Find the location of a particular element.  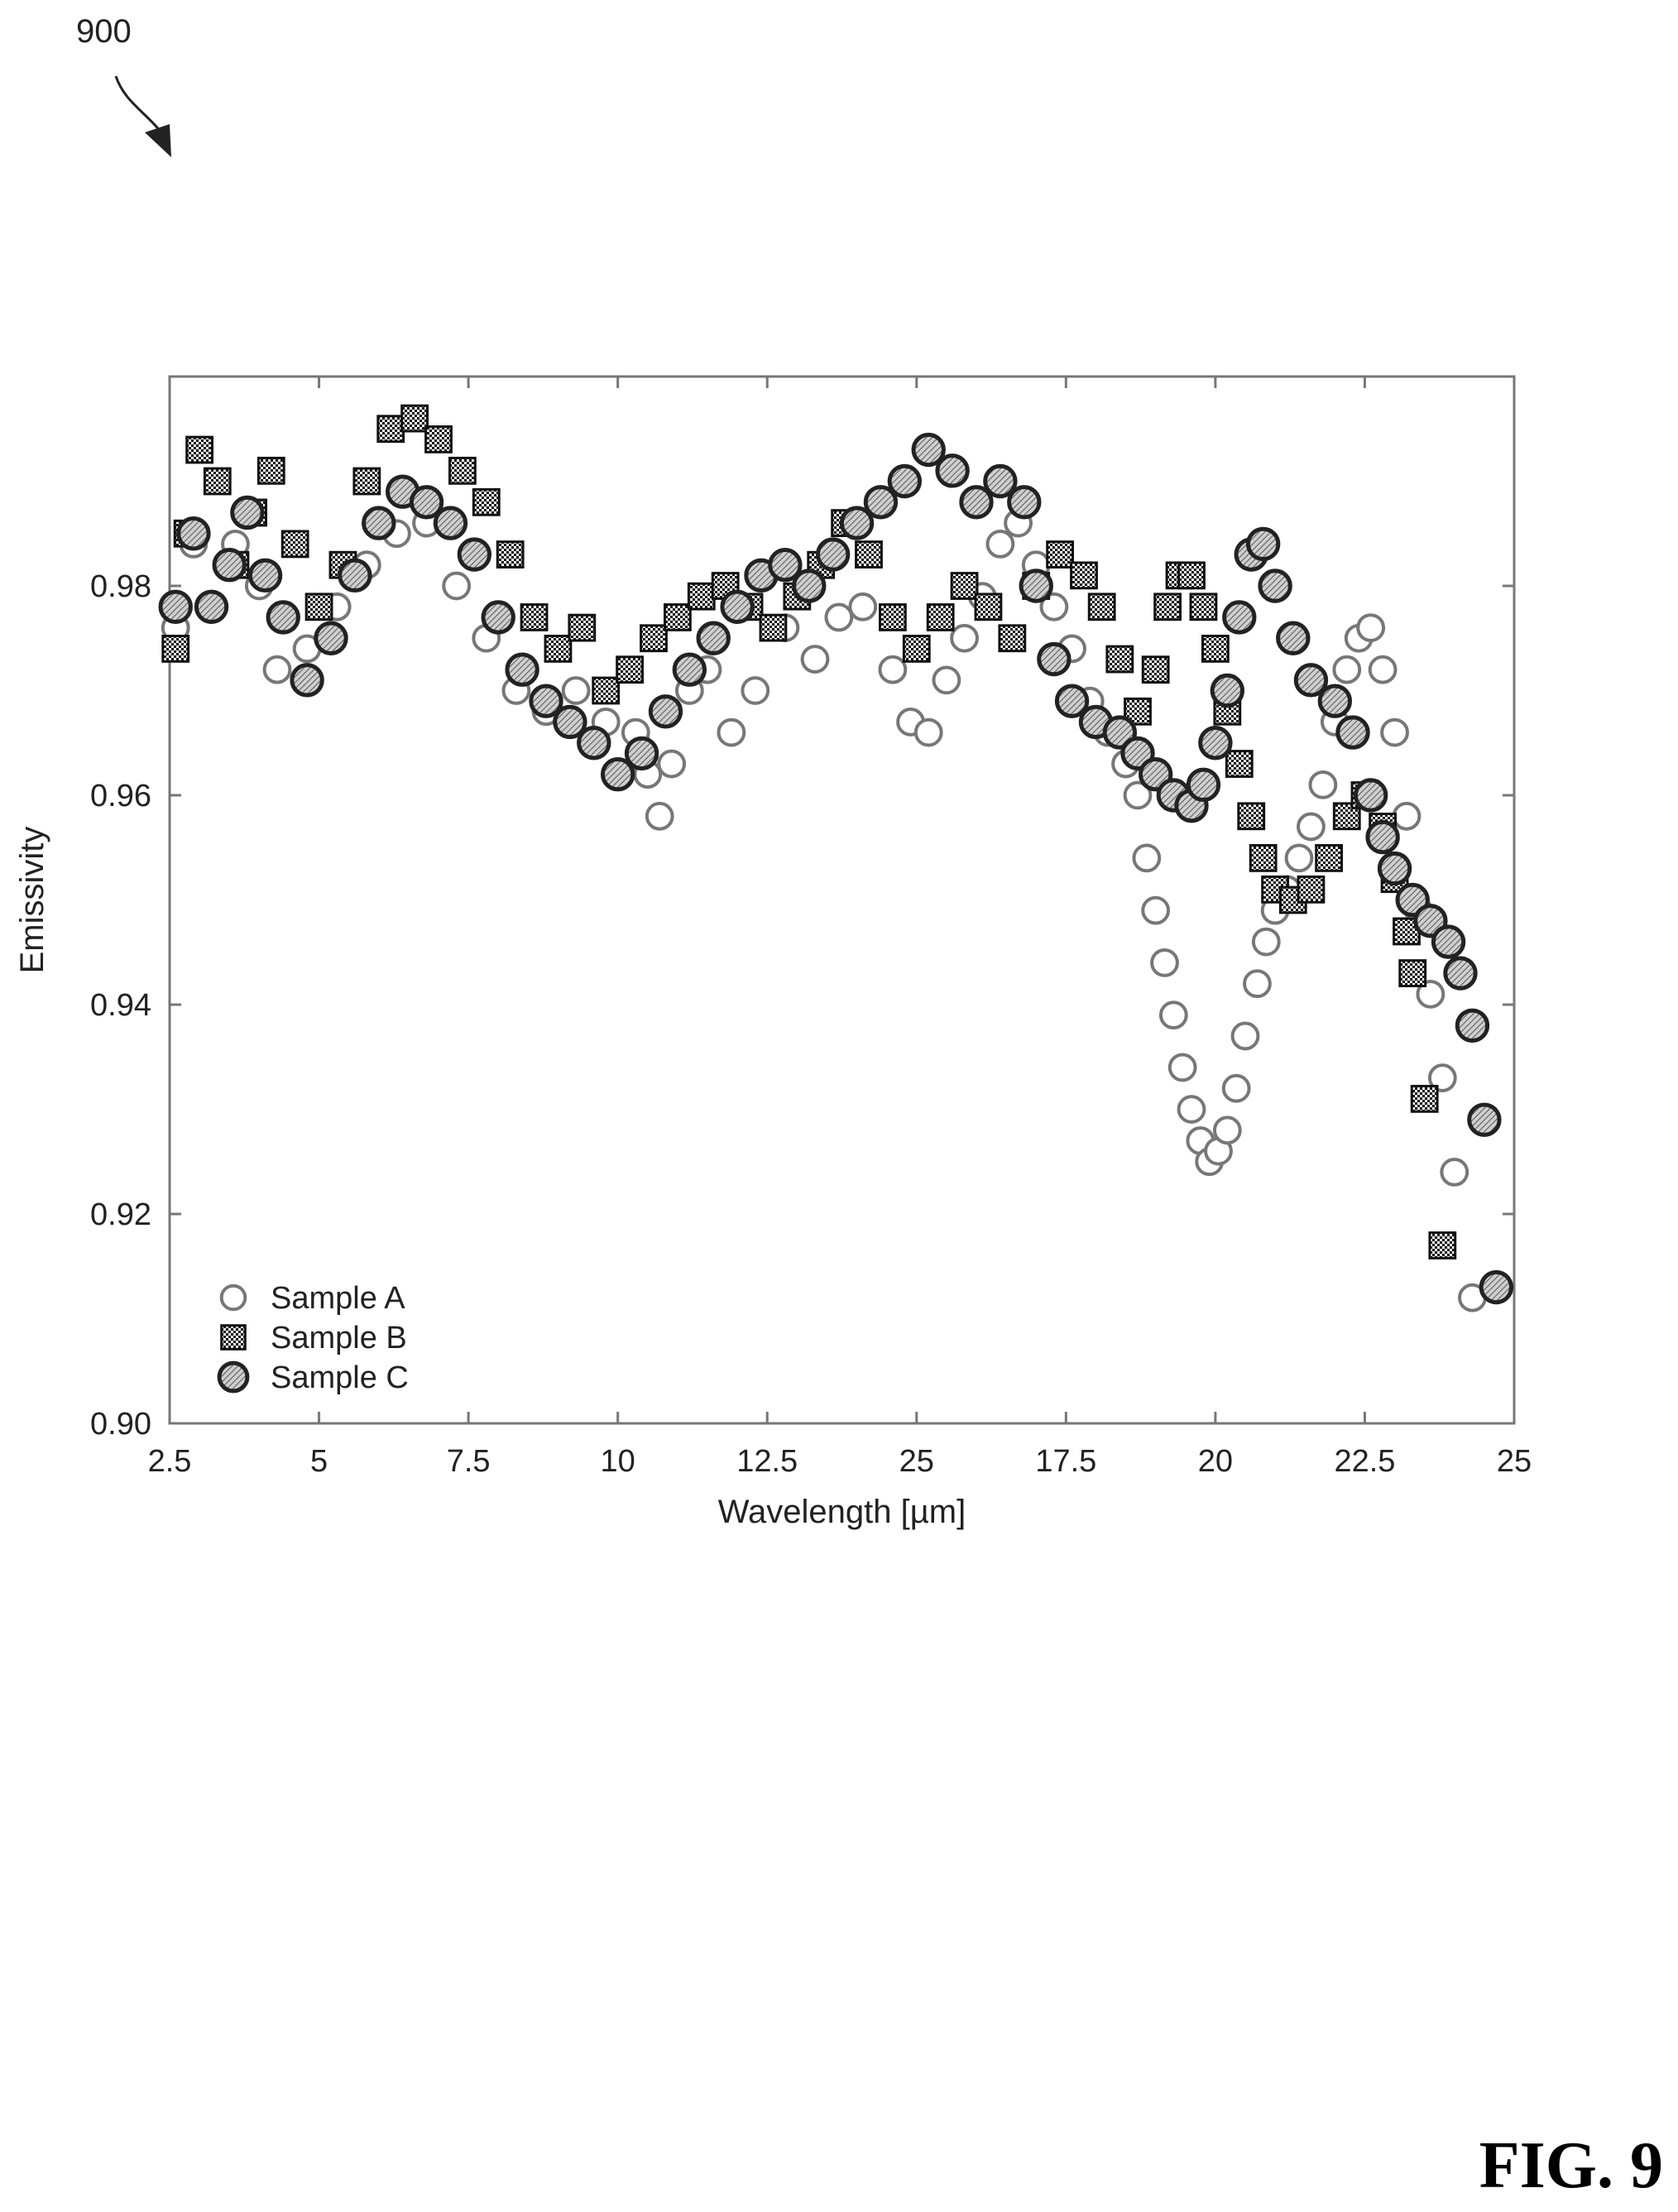

y-tick-label: 0.94 is located at coordinates (120, 1005).